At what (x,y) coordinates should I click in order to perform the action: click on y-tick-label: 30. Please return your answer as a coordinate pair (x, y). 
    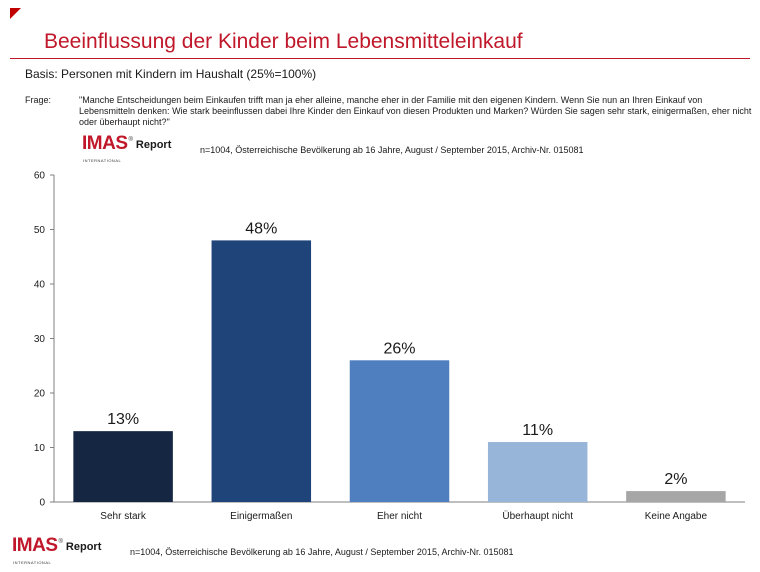
    Looking at the image, I should click on (40, 339).